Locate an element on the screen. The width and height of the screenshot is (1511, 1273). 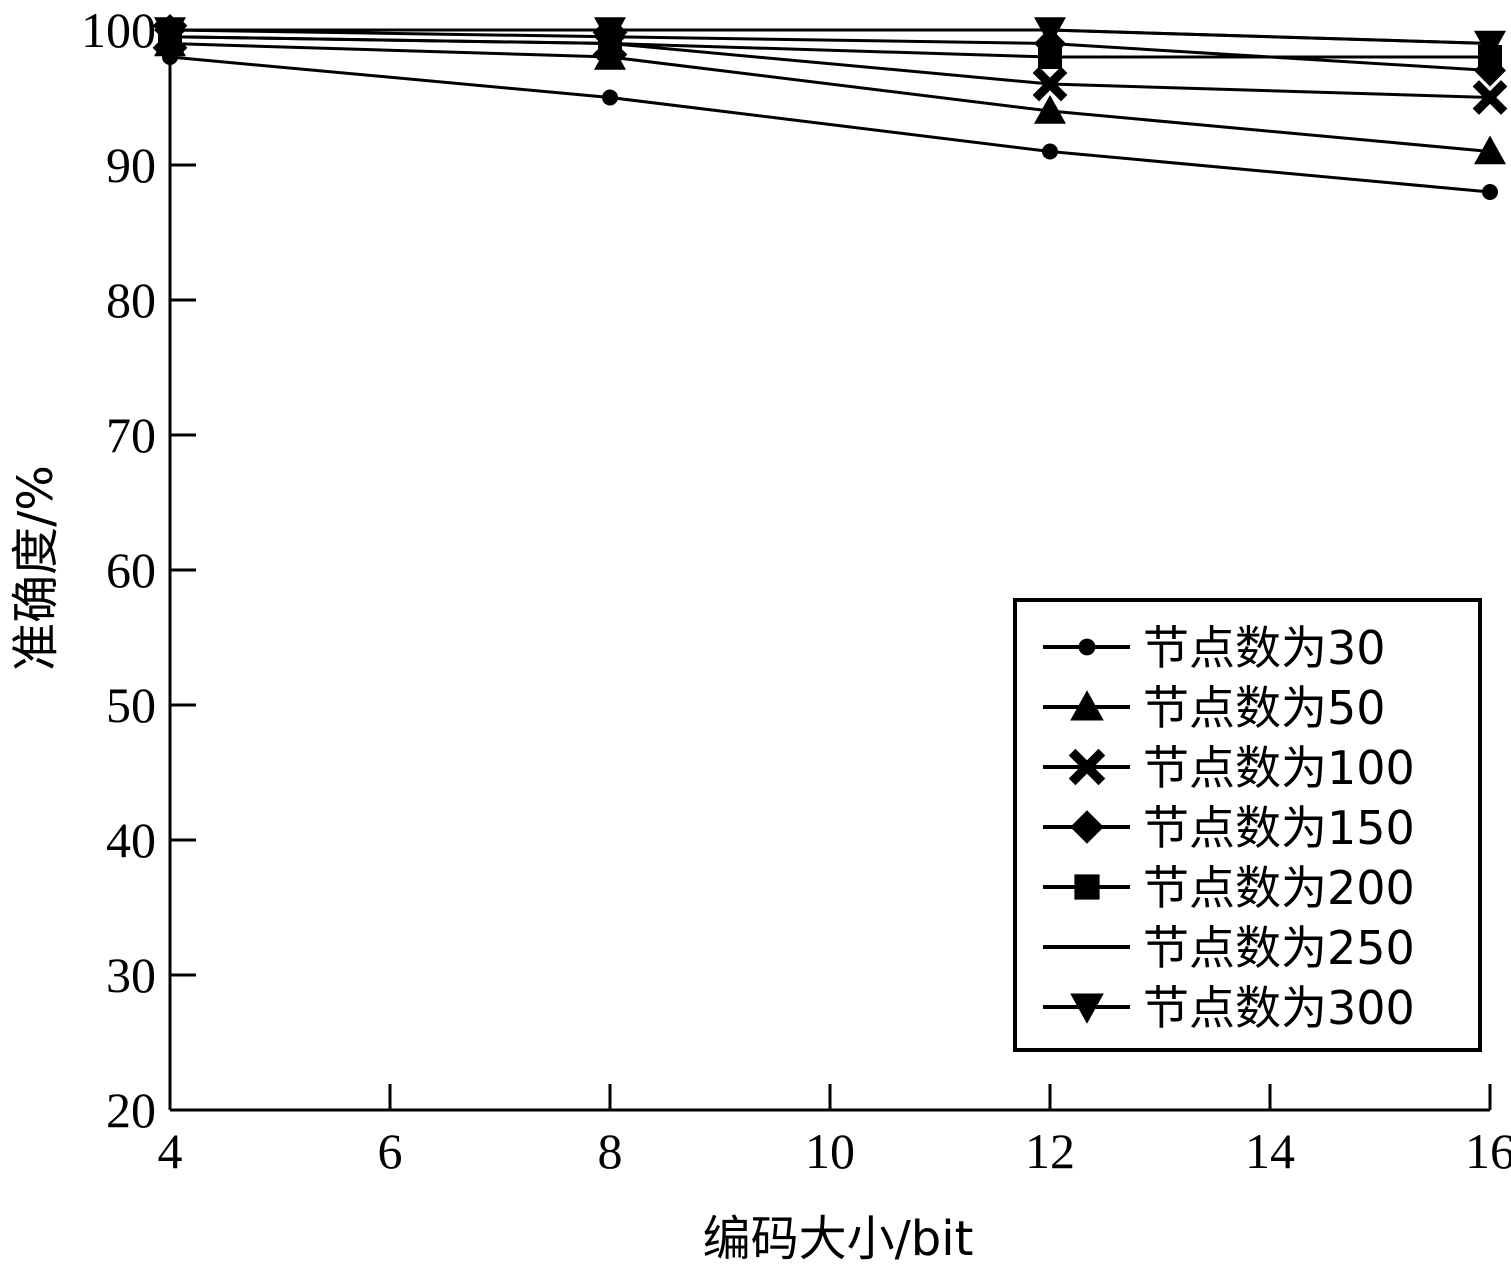
legend-item: 节点数为100 is located at coordinates (1229, 768).